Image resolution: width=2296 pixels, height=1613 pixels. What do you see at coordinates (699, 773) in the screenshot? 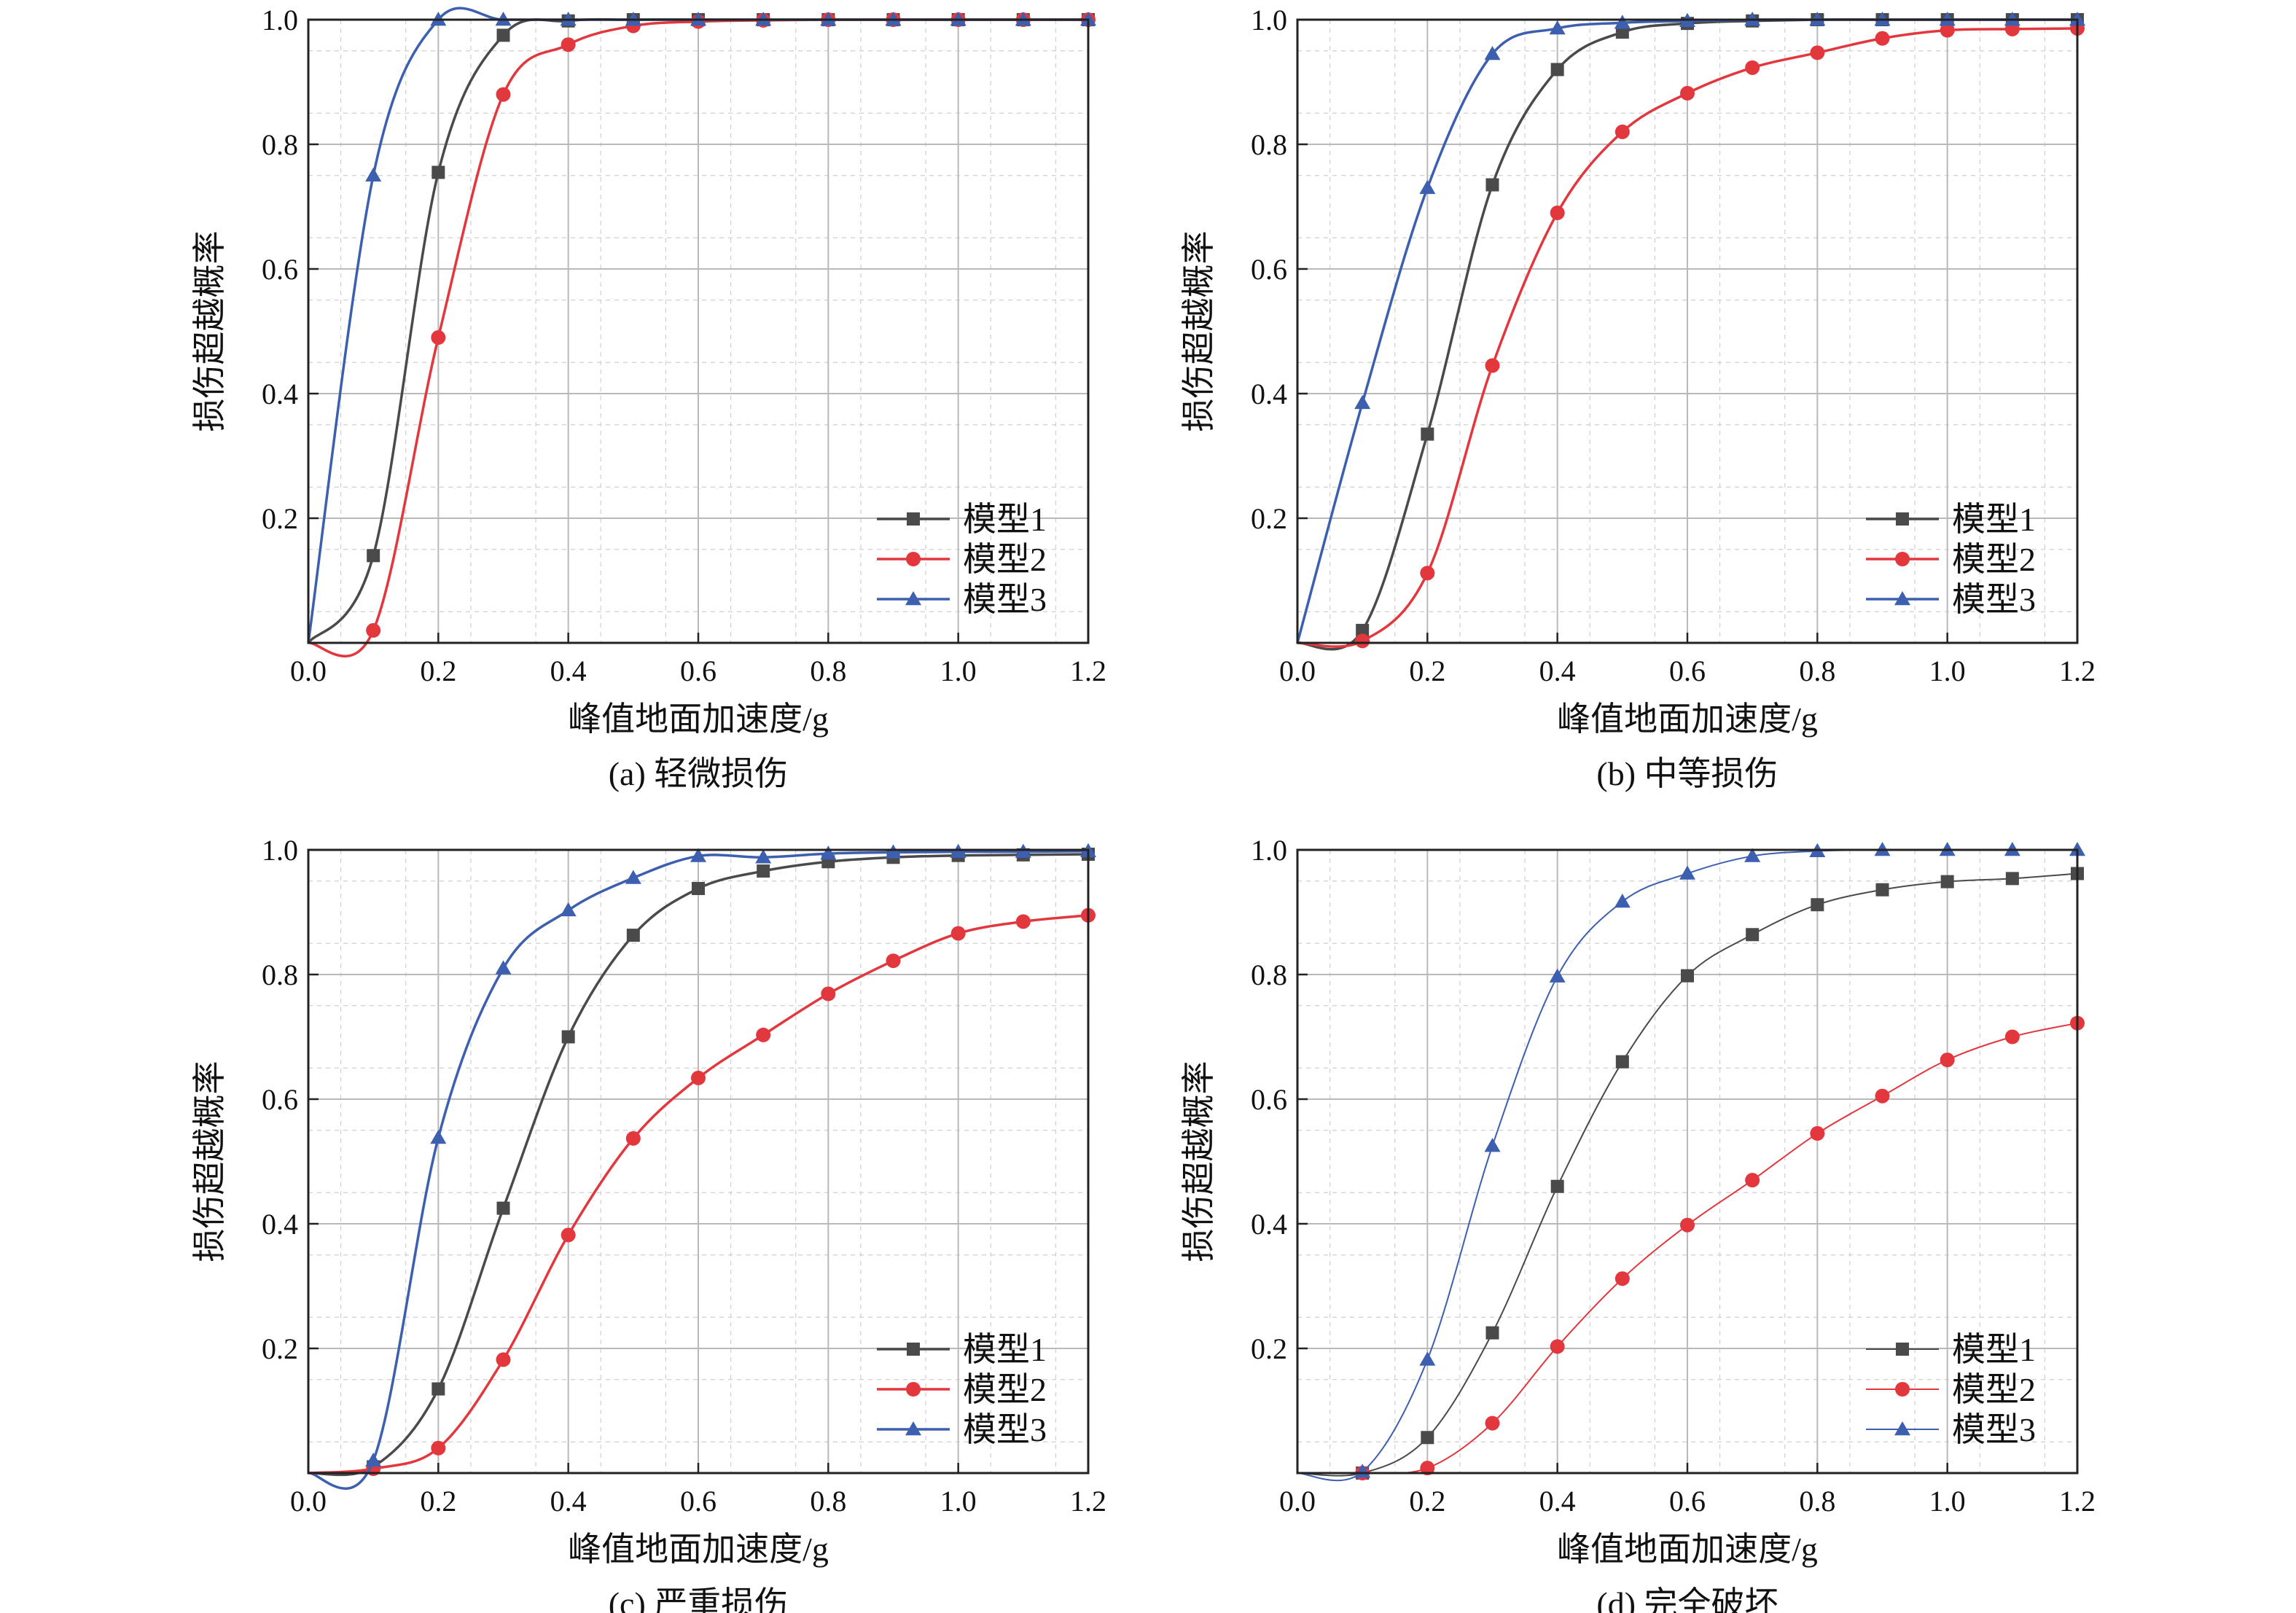
I see `panel-caption: (a) 轻微损伤` at bounding box center [699, 773].